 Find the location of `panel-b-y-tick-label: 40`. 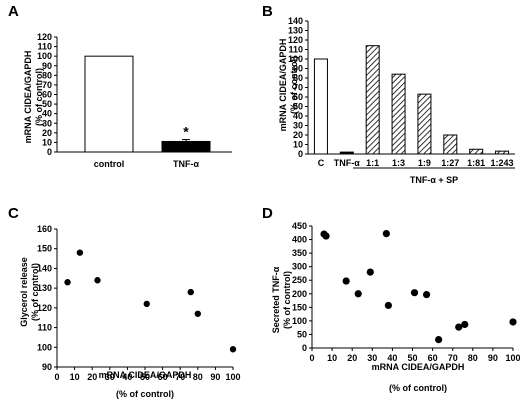

panel-b-y-tick-label: 40 is located at coordinates (298, 116).